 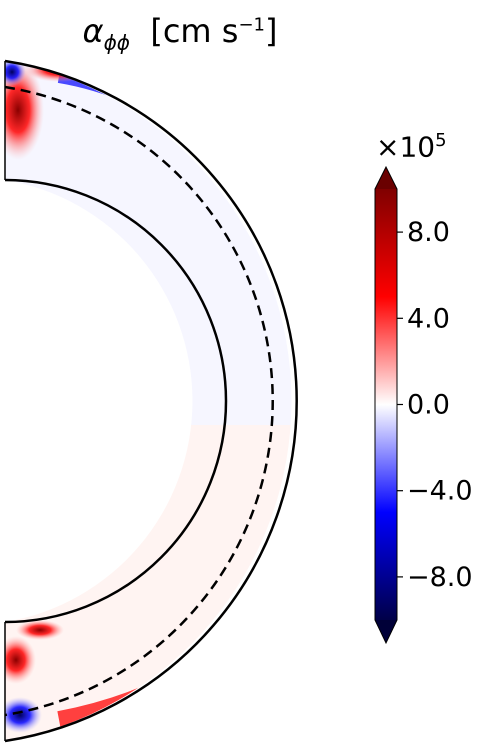 I want to click on title-symbol: α, so click(x=93, y=31).